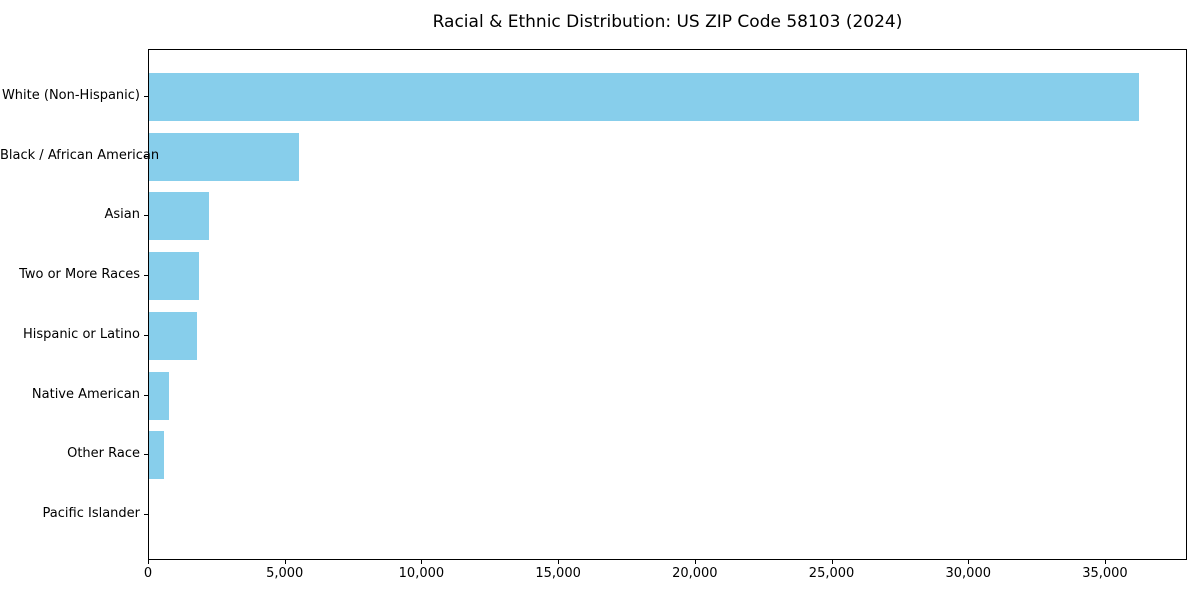 The height and width of the screenshot is (600, 1200). I want to click on y-tick-label: Two or More Races, so click(79, 275).